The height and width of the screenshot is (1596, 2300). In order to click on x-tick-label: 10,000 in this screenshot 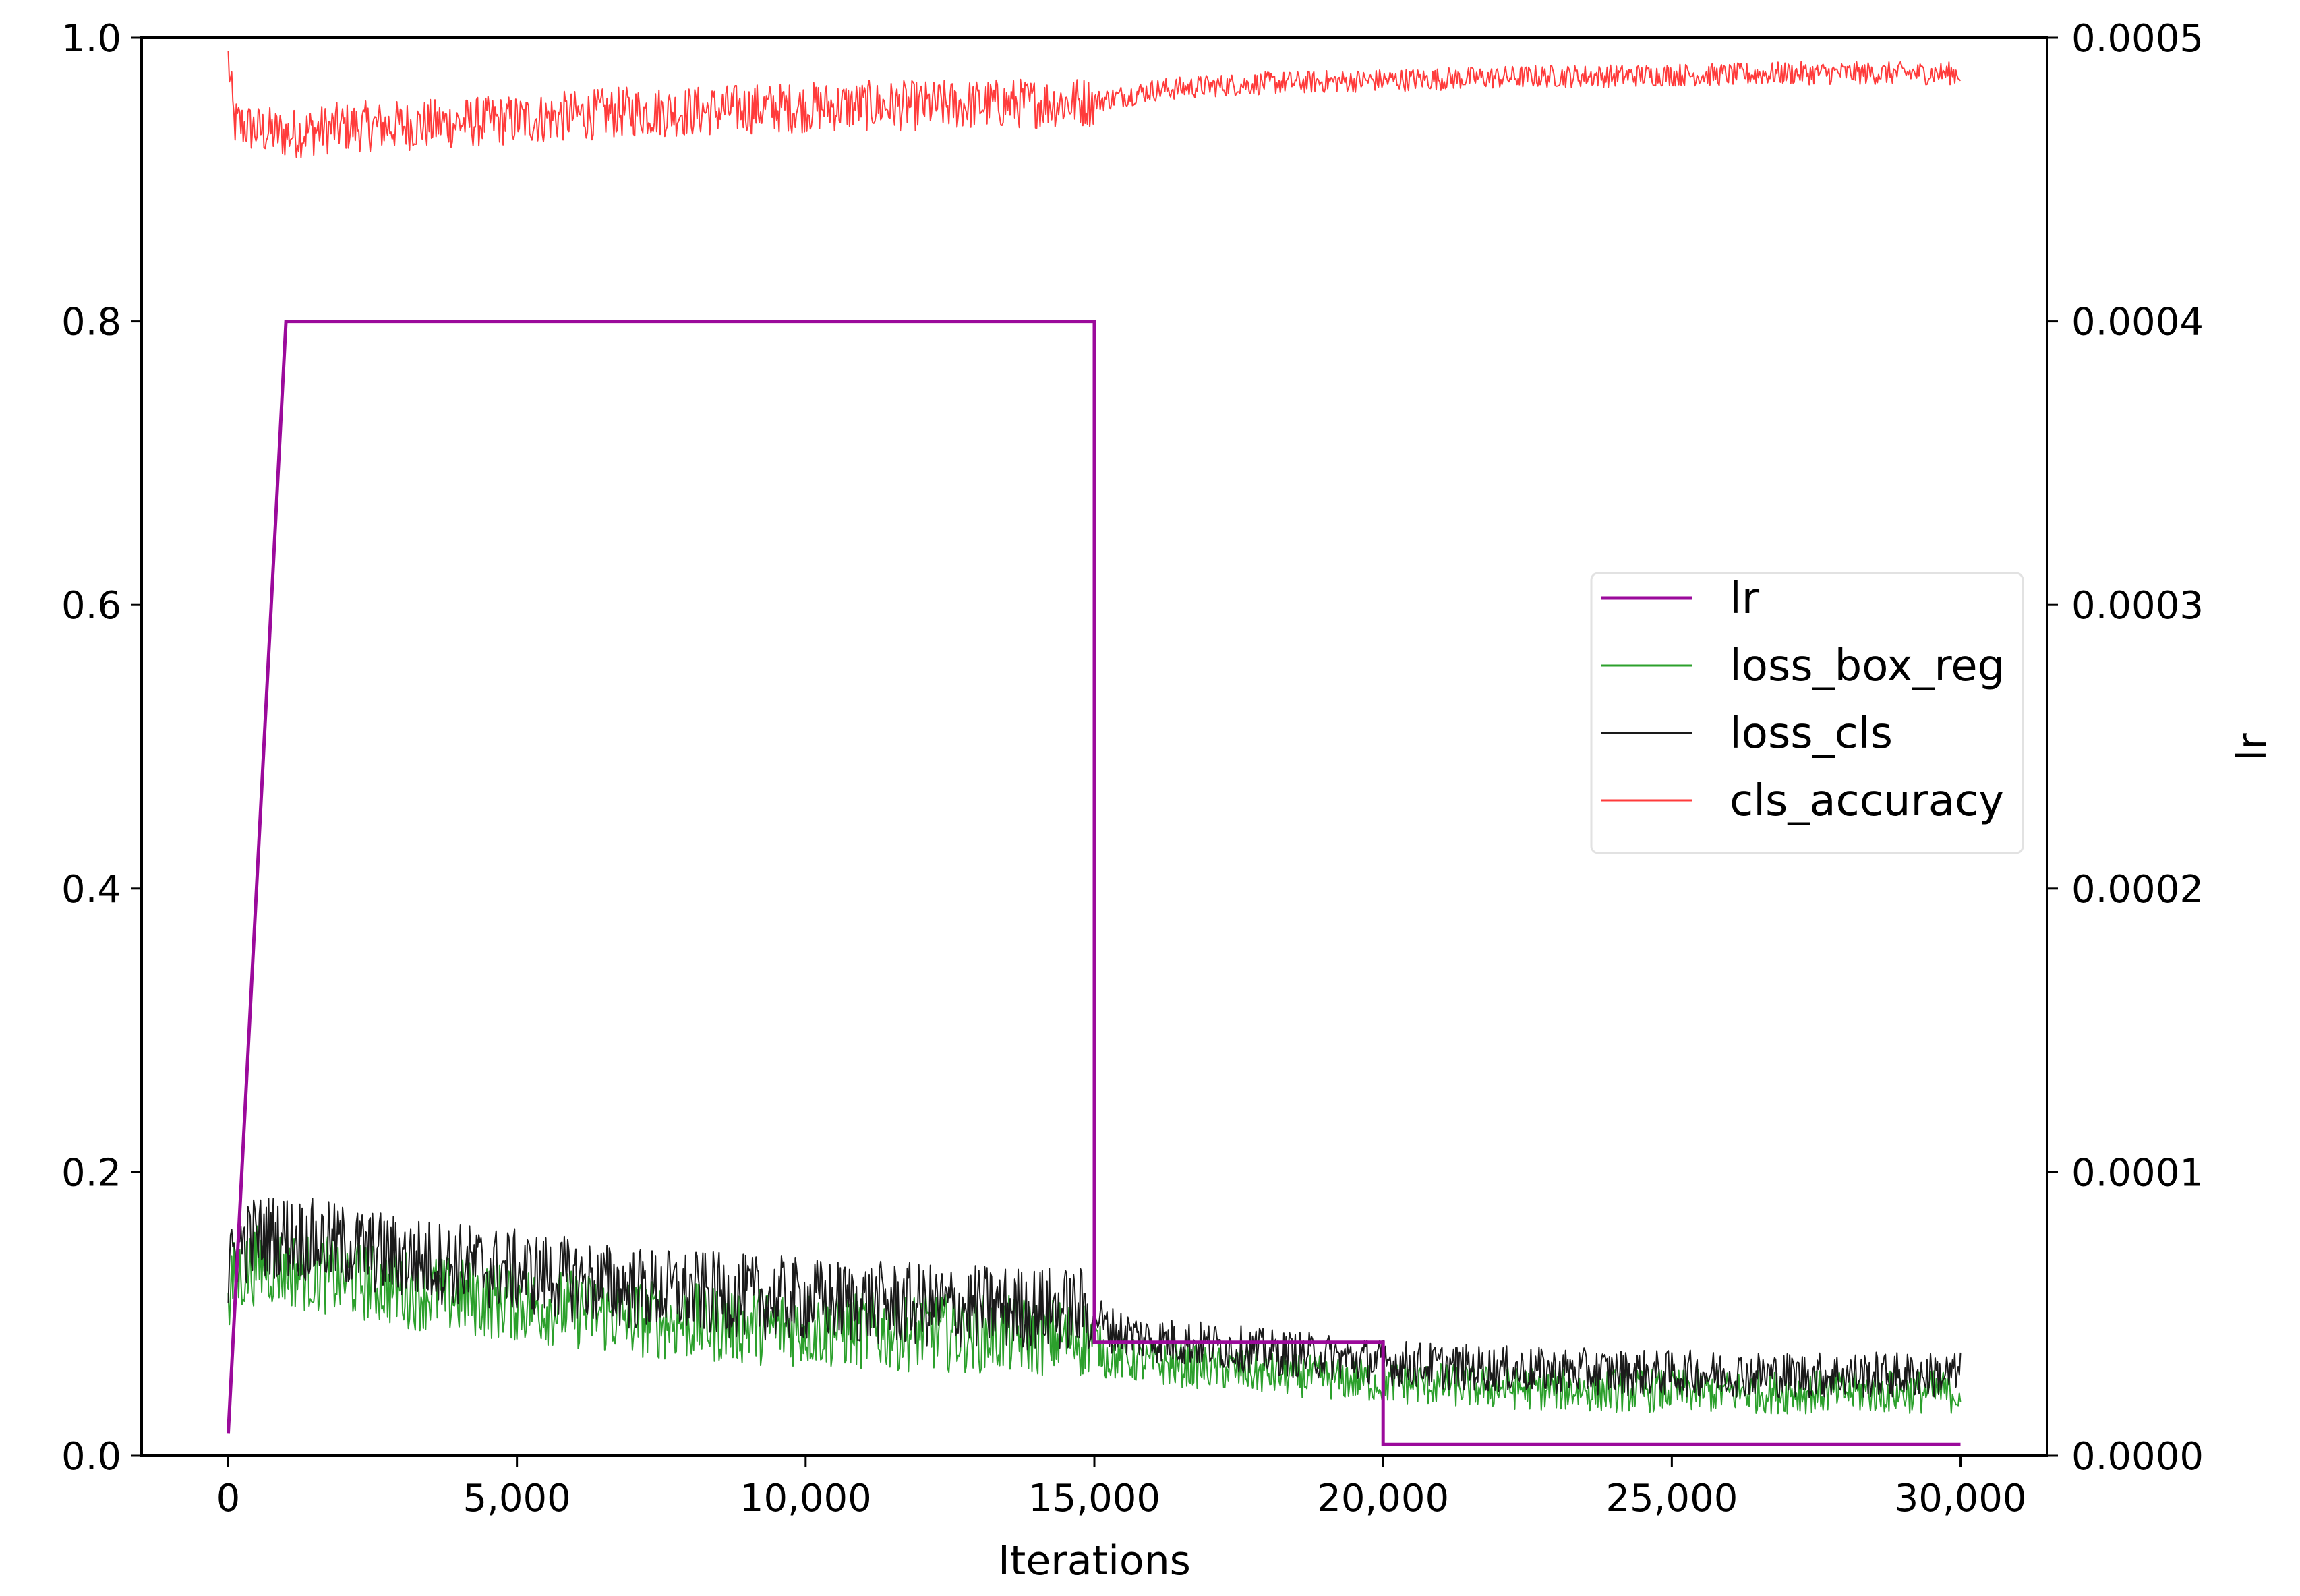, I will do `click(806, 1499)`.